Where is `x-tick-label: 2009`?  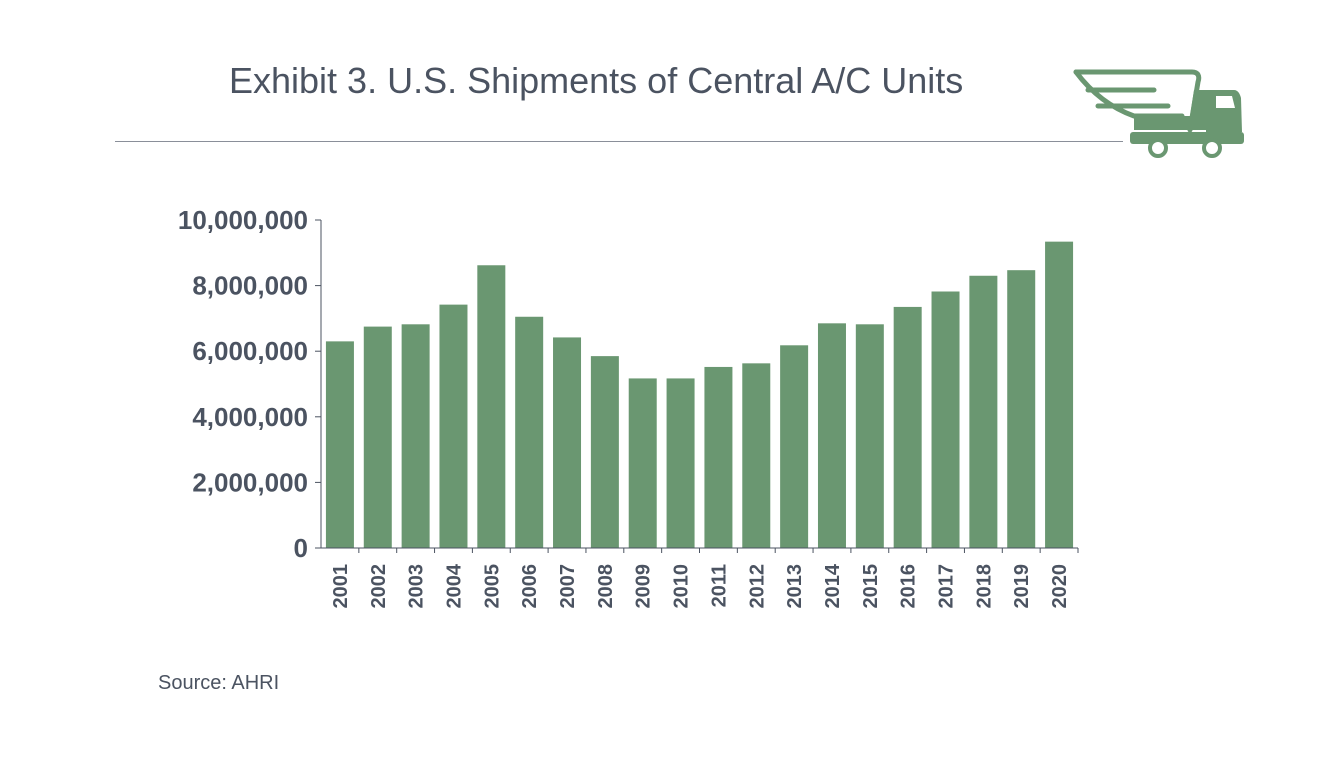 x-tick-label: 2009 is located at coordinates (644, 586).